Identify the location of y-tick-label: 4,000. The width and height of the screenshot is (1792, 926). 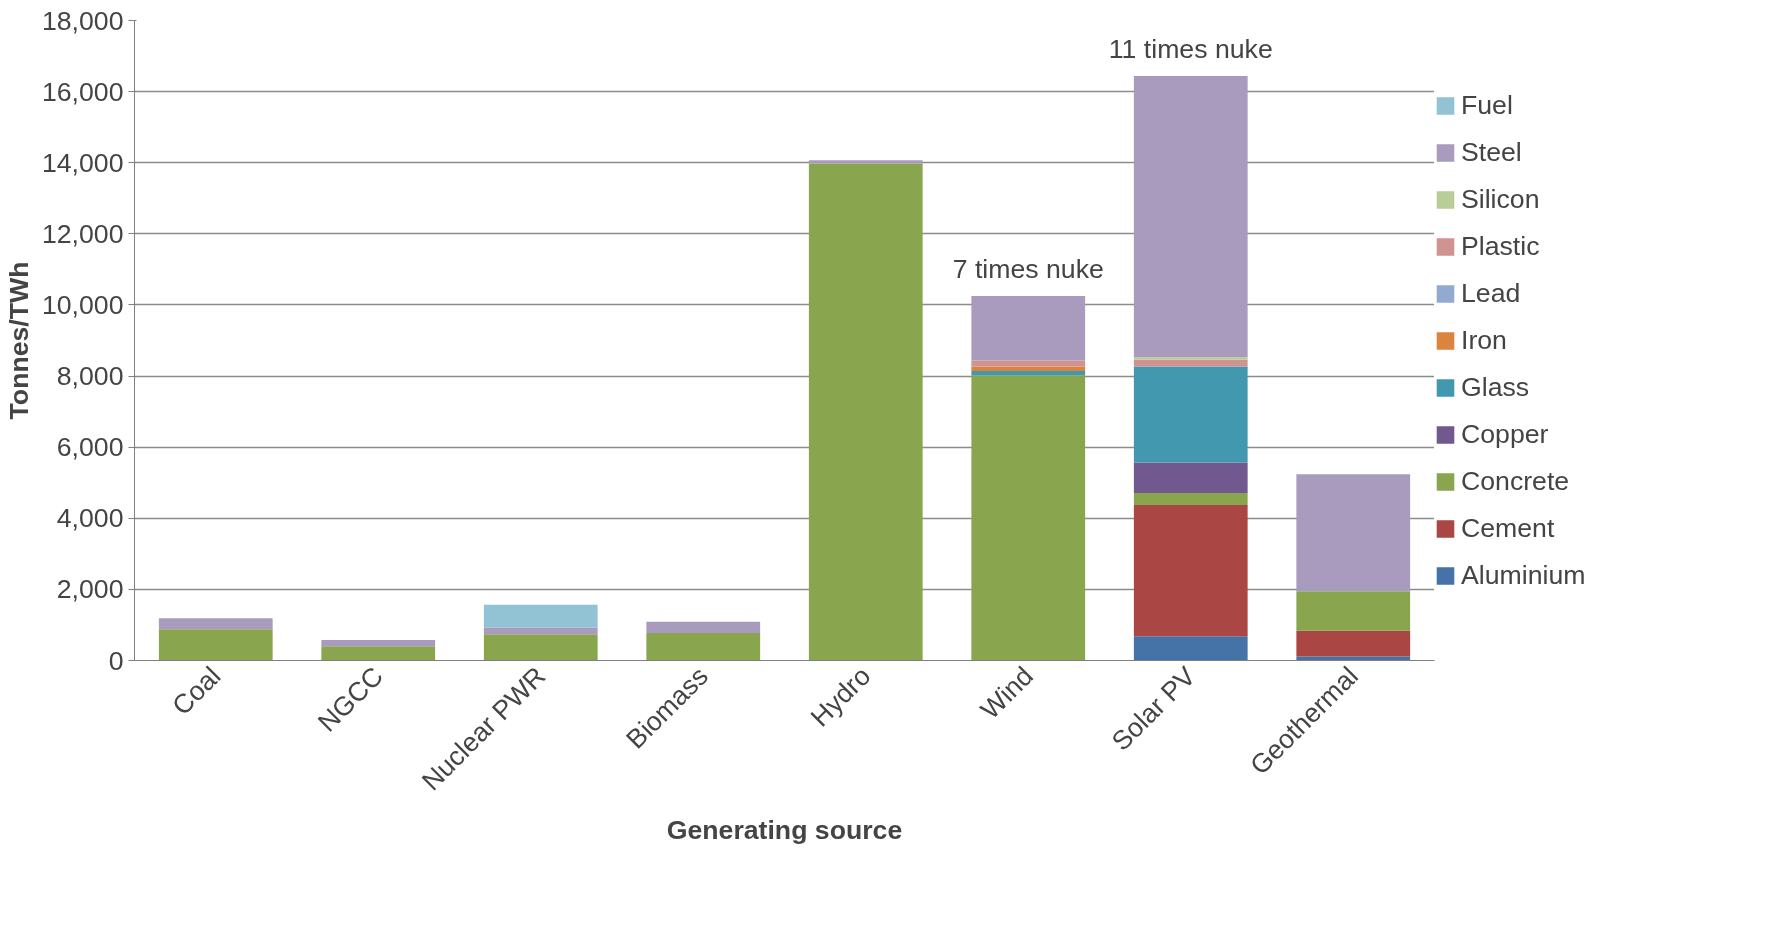
(90, 518).